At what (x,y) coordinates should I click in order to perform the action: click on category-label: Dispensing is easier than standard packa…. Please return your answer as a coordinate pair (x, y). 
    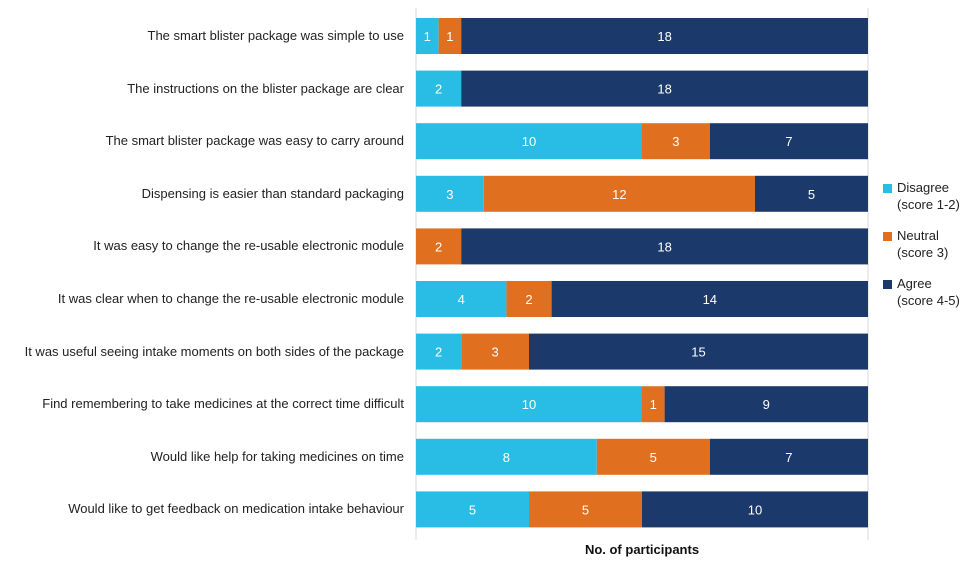
    Looking at the image, I should click on (272, 193).